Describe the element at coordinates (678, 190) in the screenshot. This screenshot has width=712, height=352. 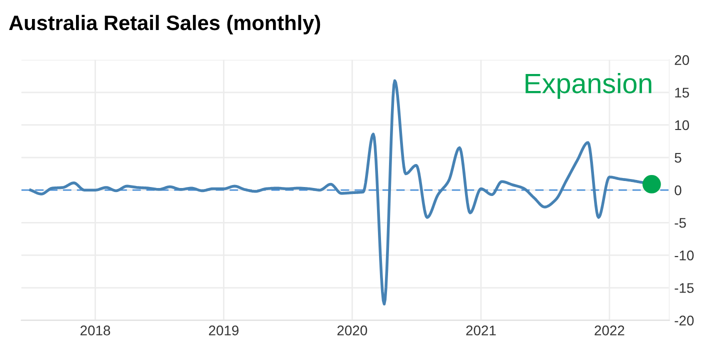
I see `y-tick-label: 0` at that location.